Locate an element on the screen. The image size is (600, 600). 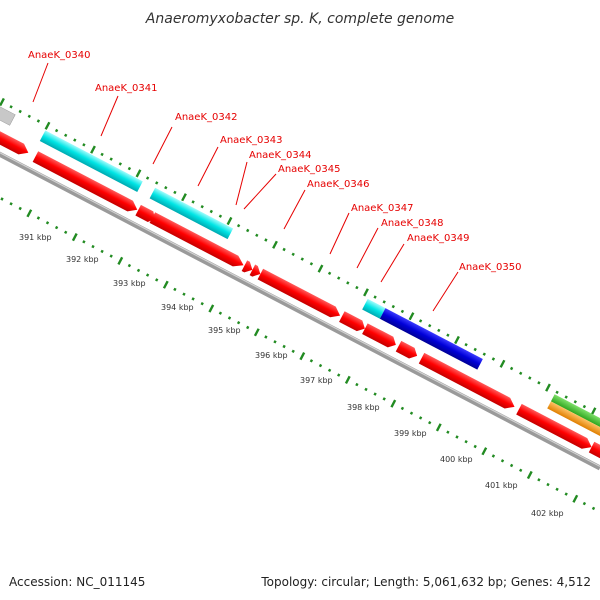
feature-anaek-0347b is located at coordinates (380, 336).